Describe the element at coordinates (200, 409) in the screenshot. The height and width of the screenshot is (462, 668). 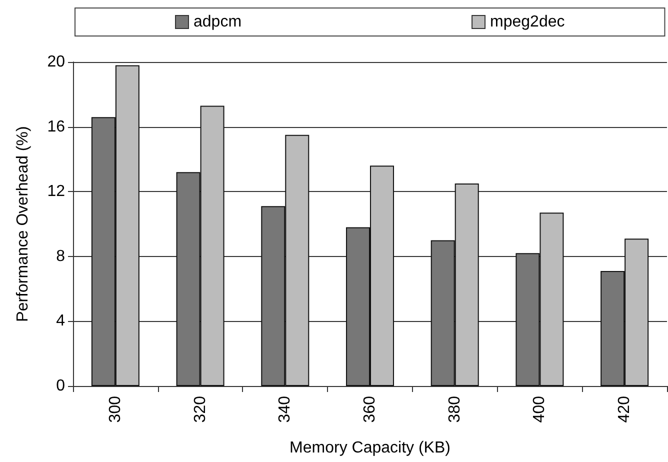
I see `x-tick-label: 320` at that location.